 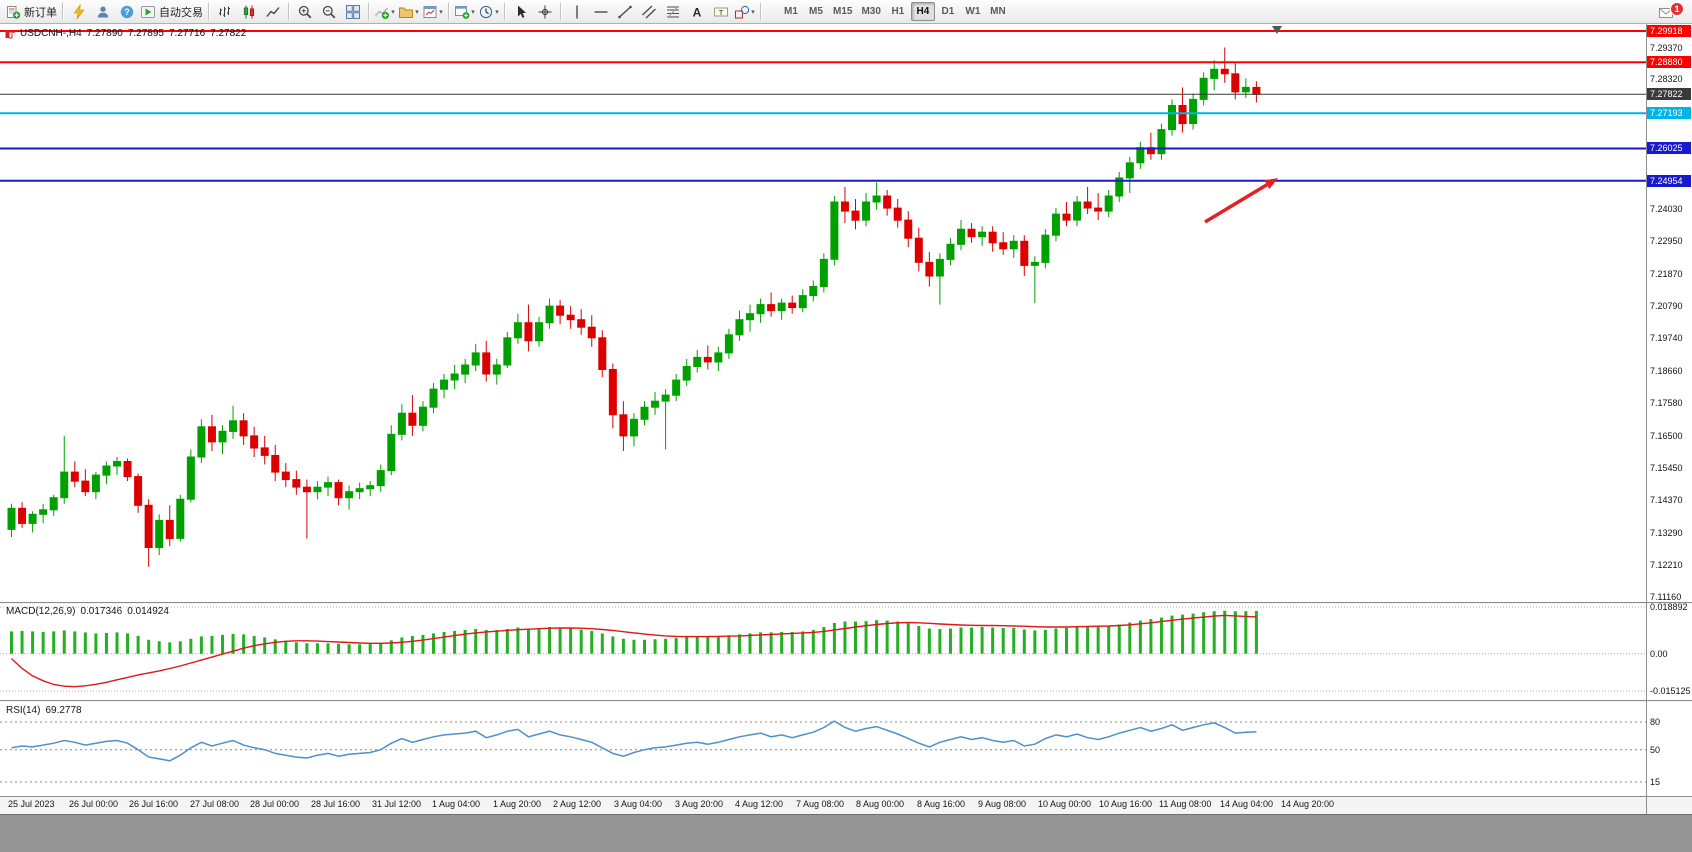 I want to click on price-level-label-7.28880: 7.28880, so click(x=1669, y=62).